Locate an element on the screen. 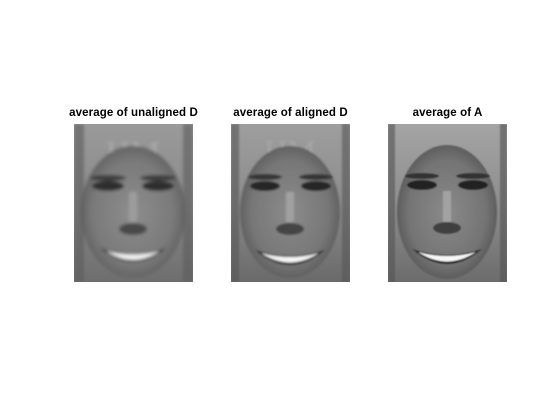 This screenshot has height=420, width=560. subplot-title-aligned-d: average of aligned D is located at coordinates (290, 113).